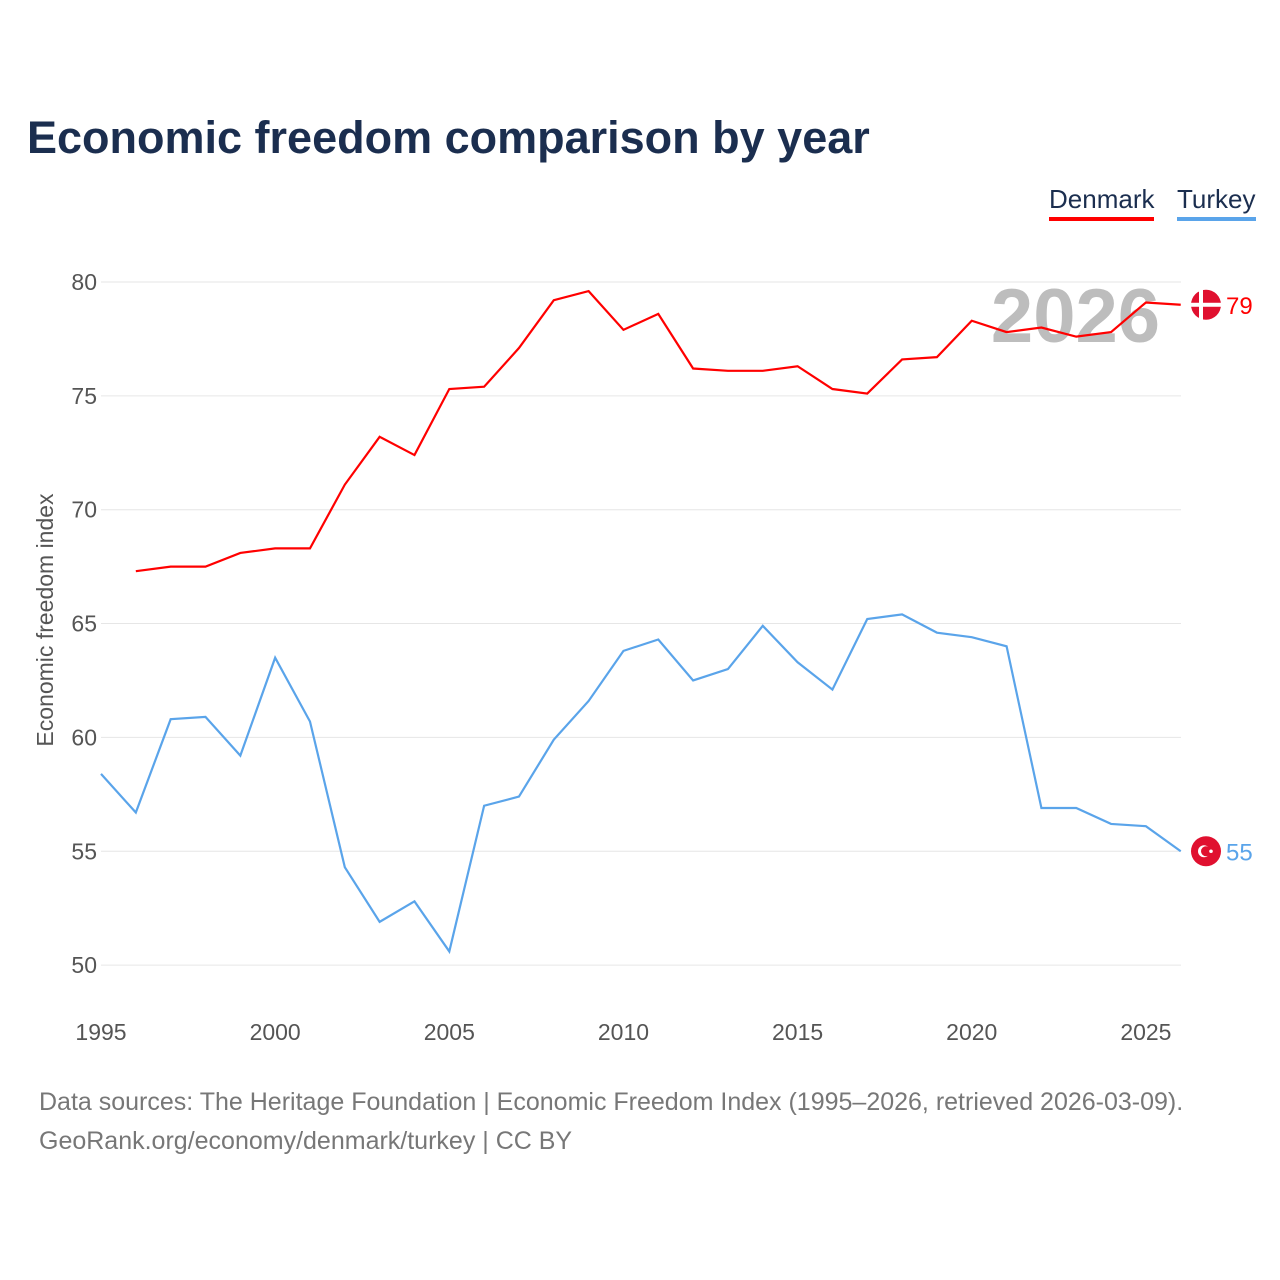 The width and height of the screenshot is (1280, 1280). What do you see at coordinates (100, 1032) in the screenshot?
I see `x-tick-label: 1995` at bounding box center [100, 1032].